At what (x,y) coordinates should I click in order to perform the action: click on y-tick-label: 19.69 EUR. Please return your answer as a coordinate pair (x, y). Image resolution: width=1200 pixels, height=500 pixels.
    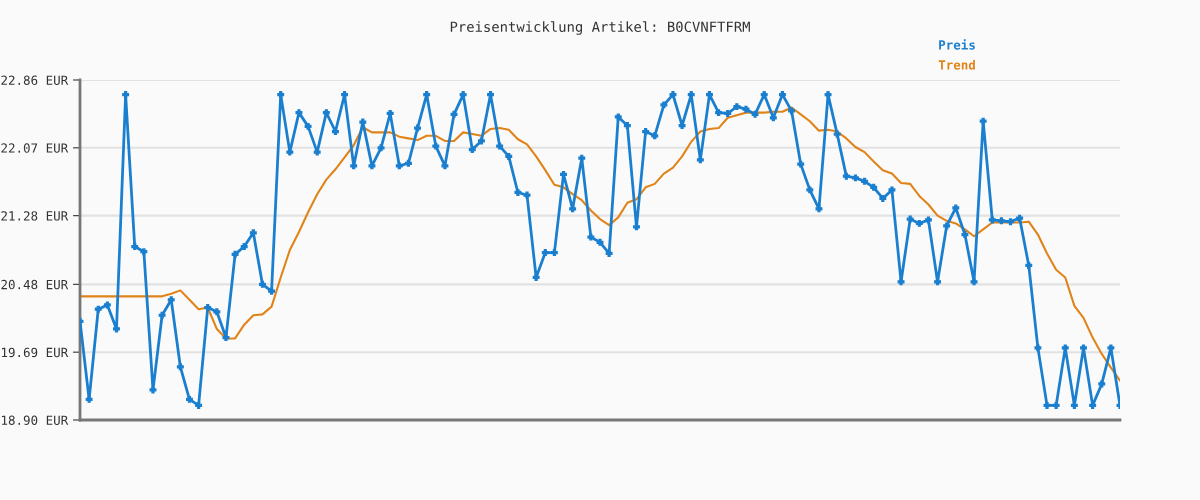
    Looking at the image, I should click on (35, 352).